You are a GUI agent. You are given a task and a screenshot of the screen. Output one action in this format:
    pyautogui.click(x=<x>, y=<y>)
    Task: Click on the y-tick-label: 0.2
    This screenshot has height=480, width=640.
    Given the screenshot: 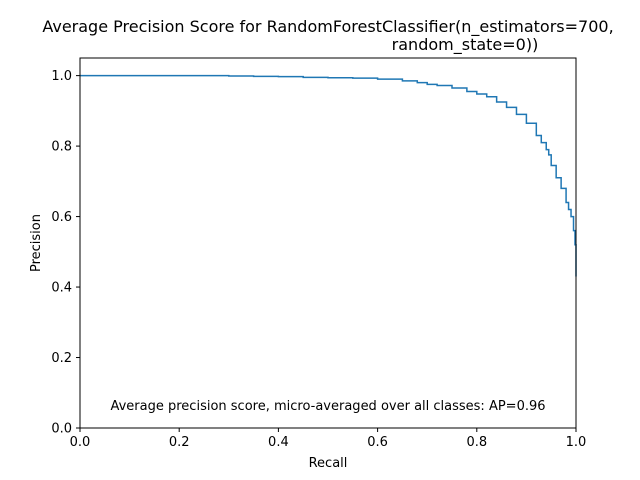 What is the action you would take?
    pyautogui.click(x=61, y=358)
    